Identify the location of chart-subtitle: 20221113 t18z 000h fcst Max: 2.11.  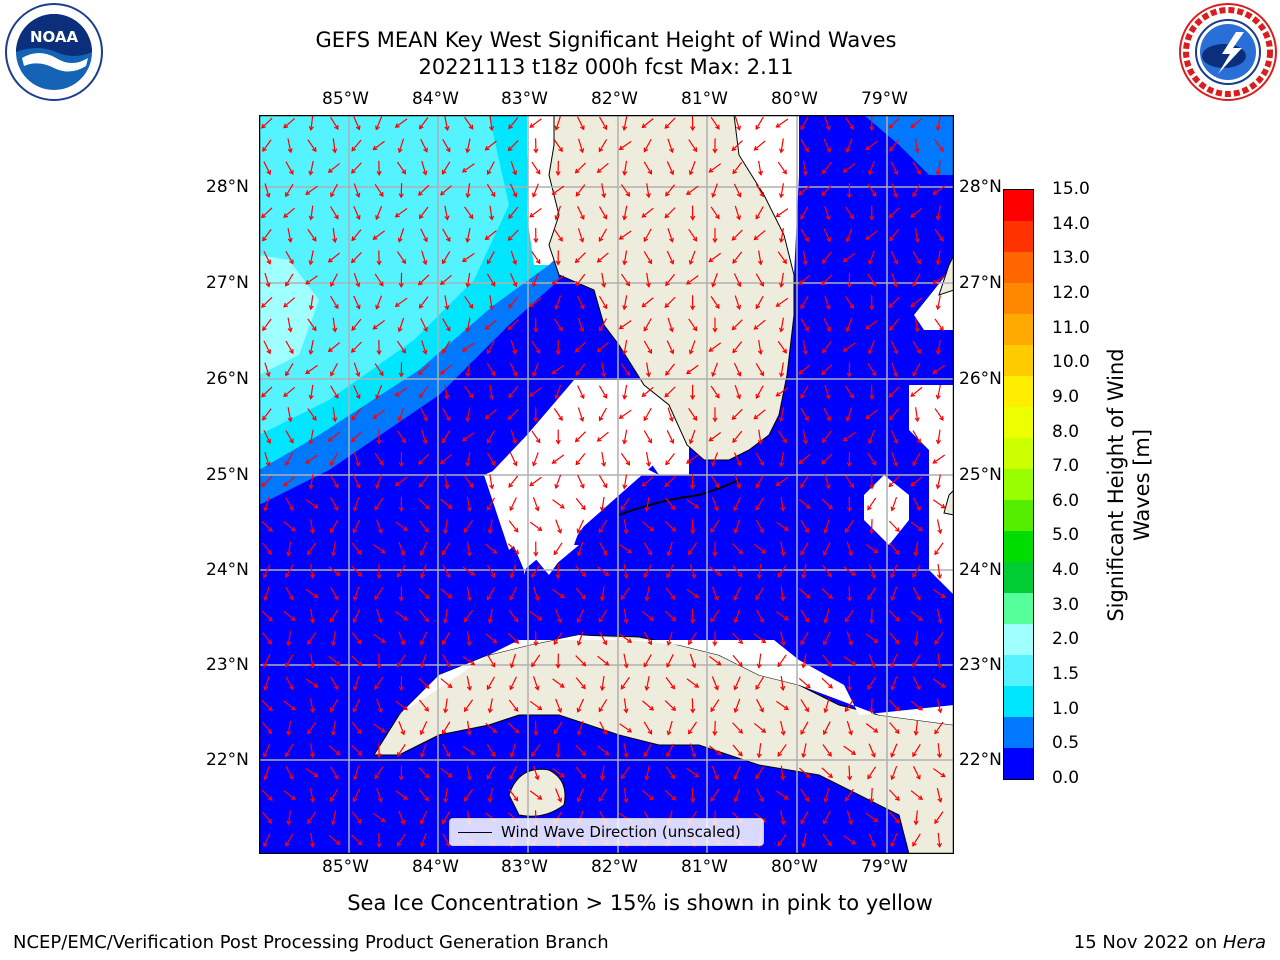
(606, 67).